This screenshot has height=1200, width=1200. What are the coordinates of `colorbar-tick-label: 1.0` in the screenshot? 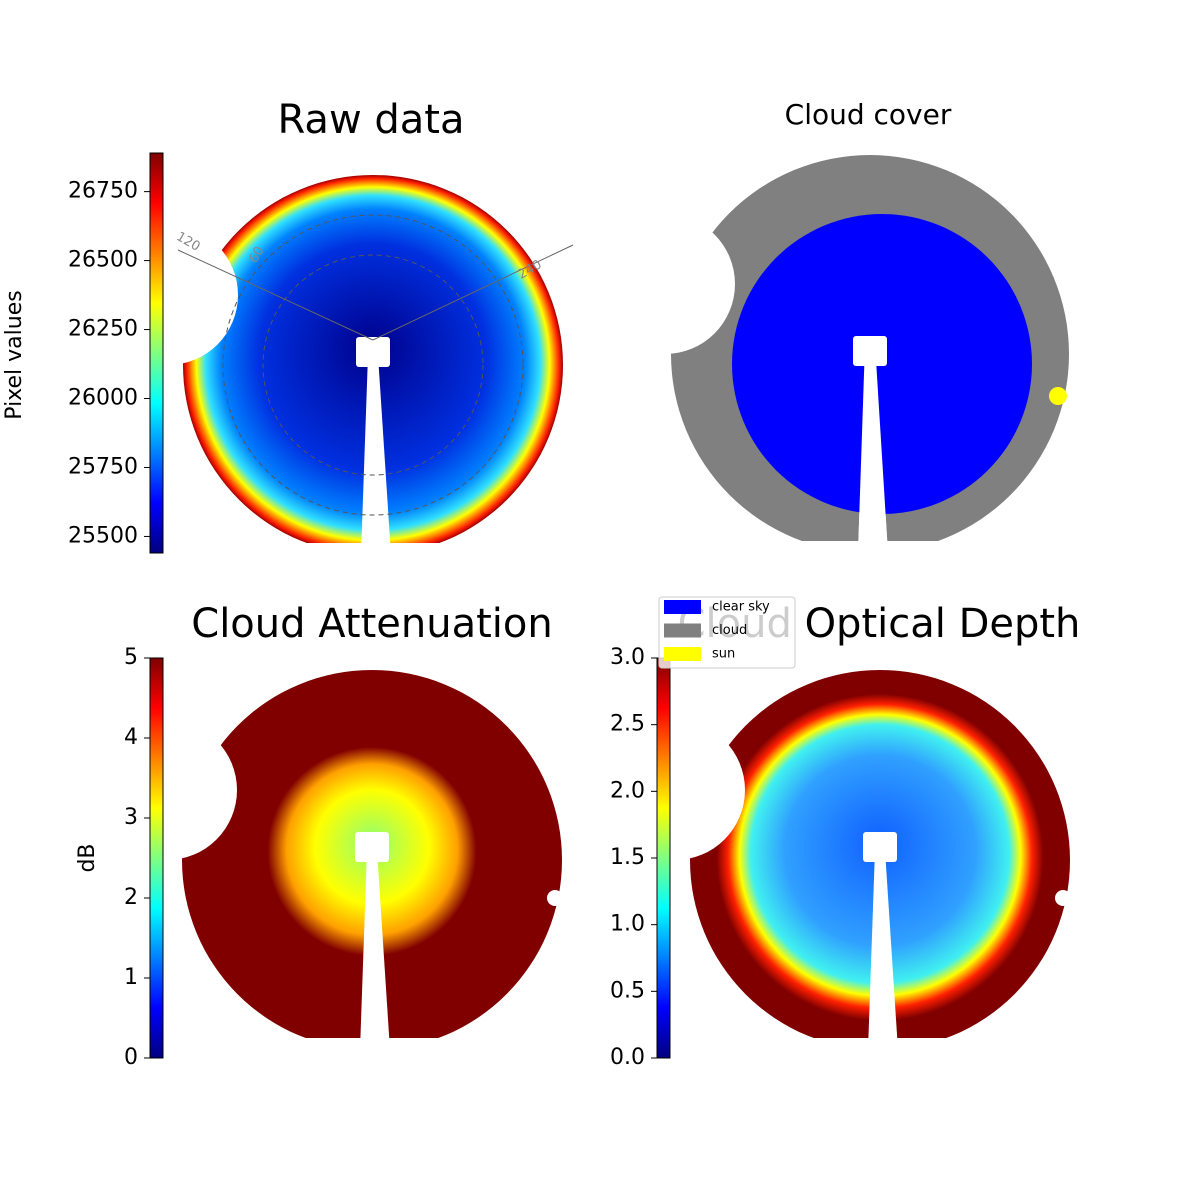 It's located at (627, 924).